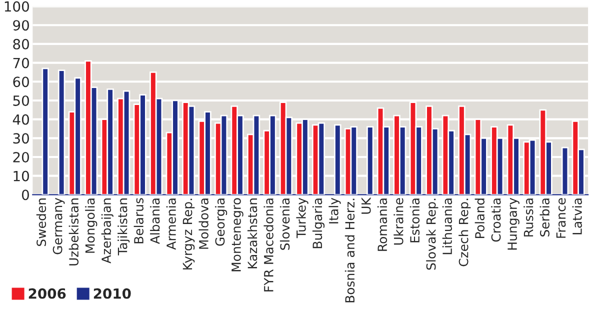  Describe the element at coordinates (171, 224) in the screenshot. I see `x-tick-label: Armenia` at that location.